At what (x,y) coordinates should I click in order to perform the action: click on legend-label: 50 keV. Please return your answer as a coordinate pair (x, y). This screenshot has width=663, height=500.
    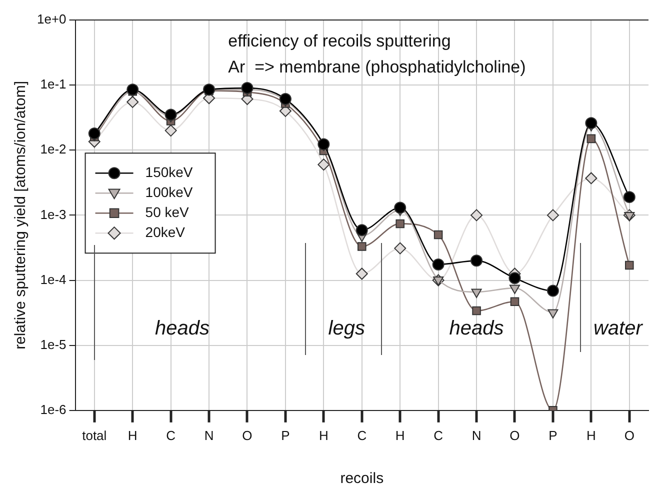
    Looking at the image, I should click on (167, 212).